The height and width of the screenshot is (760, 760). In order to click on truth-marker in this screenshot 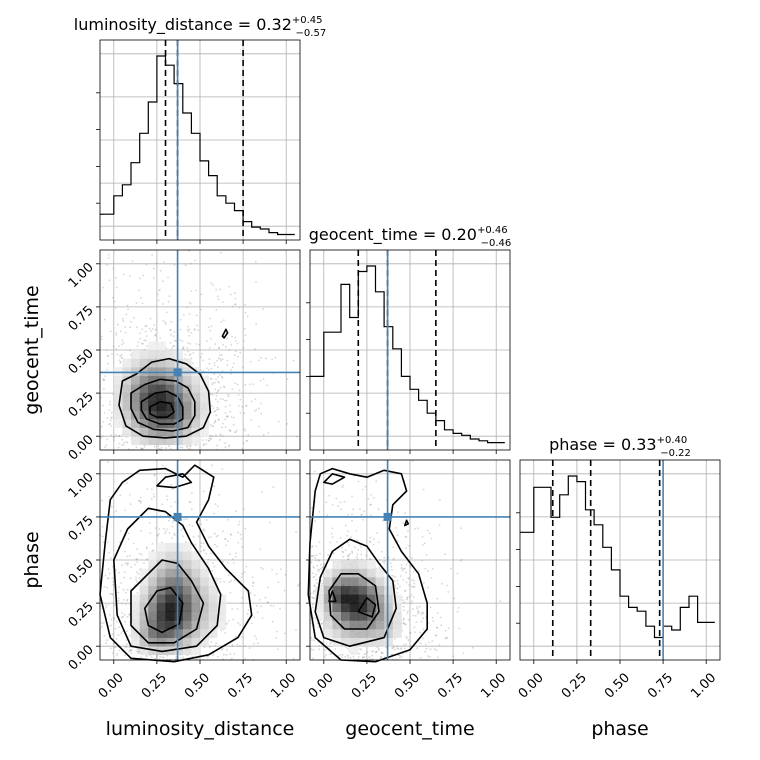, I will do `click(177, 372)`.